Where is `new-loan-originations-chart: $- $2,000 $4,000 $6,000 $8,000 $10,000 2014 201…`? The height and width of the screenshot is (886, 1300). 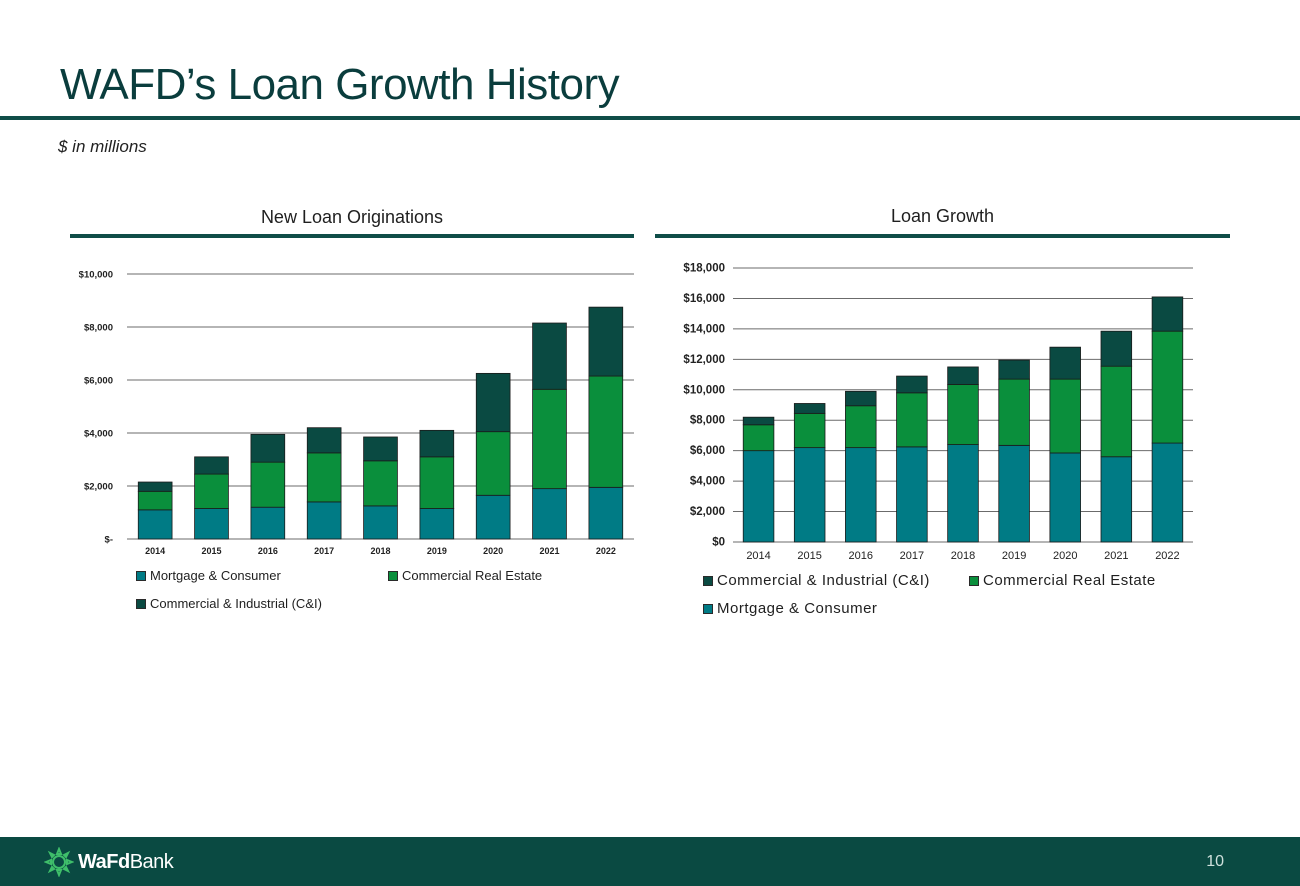
new-loan-originations-chart: $- $2,000 $4,000 $6,000 $8,000 $10,000 2014 201… is located at coordinates (356, 413).